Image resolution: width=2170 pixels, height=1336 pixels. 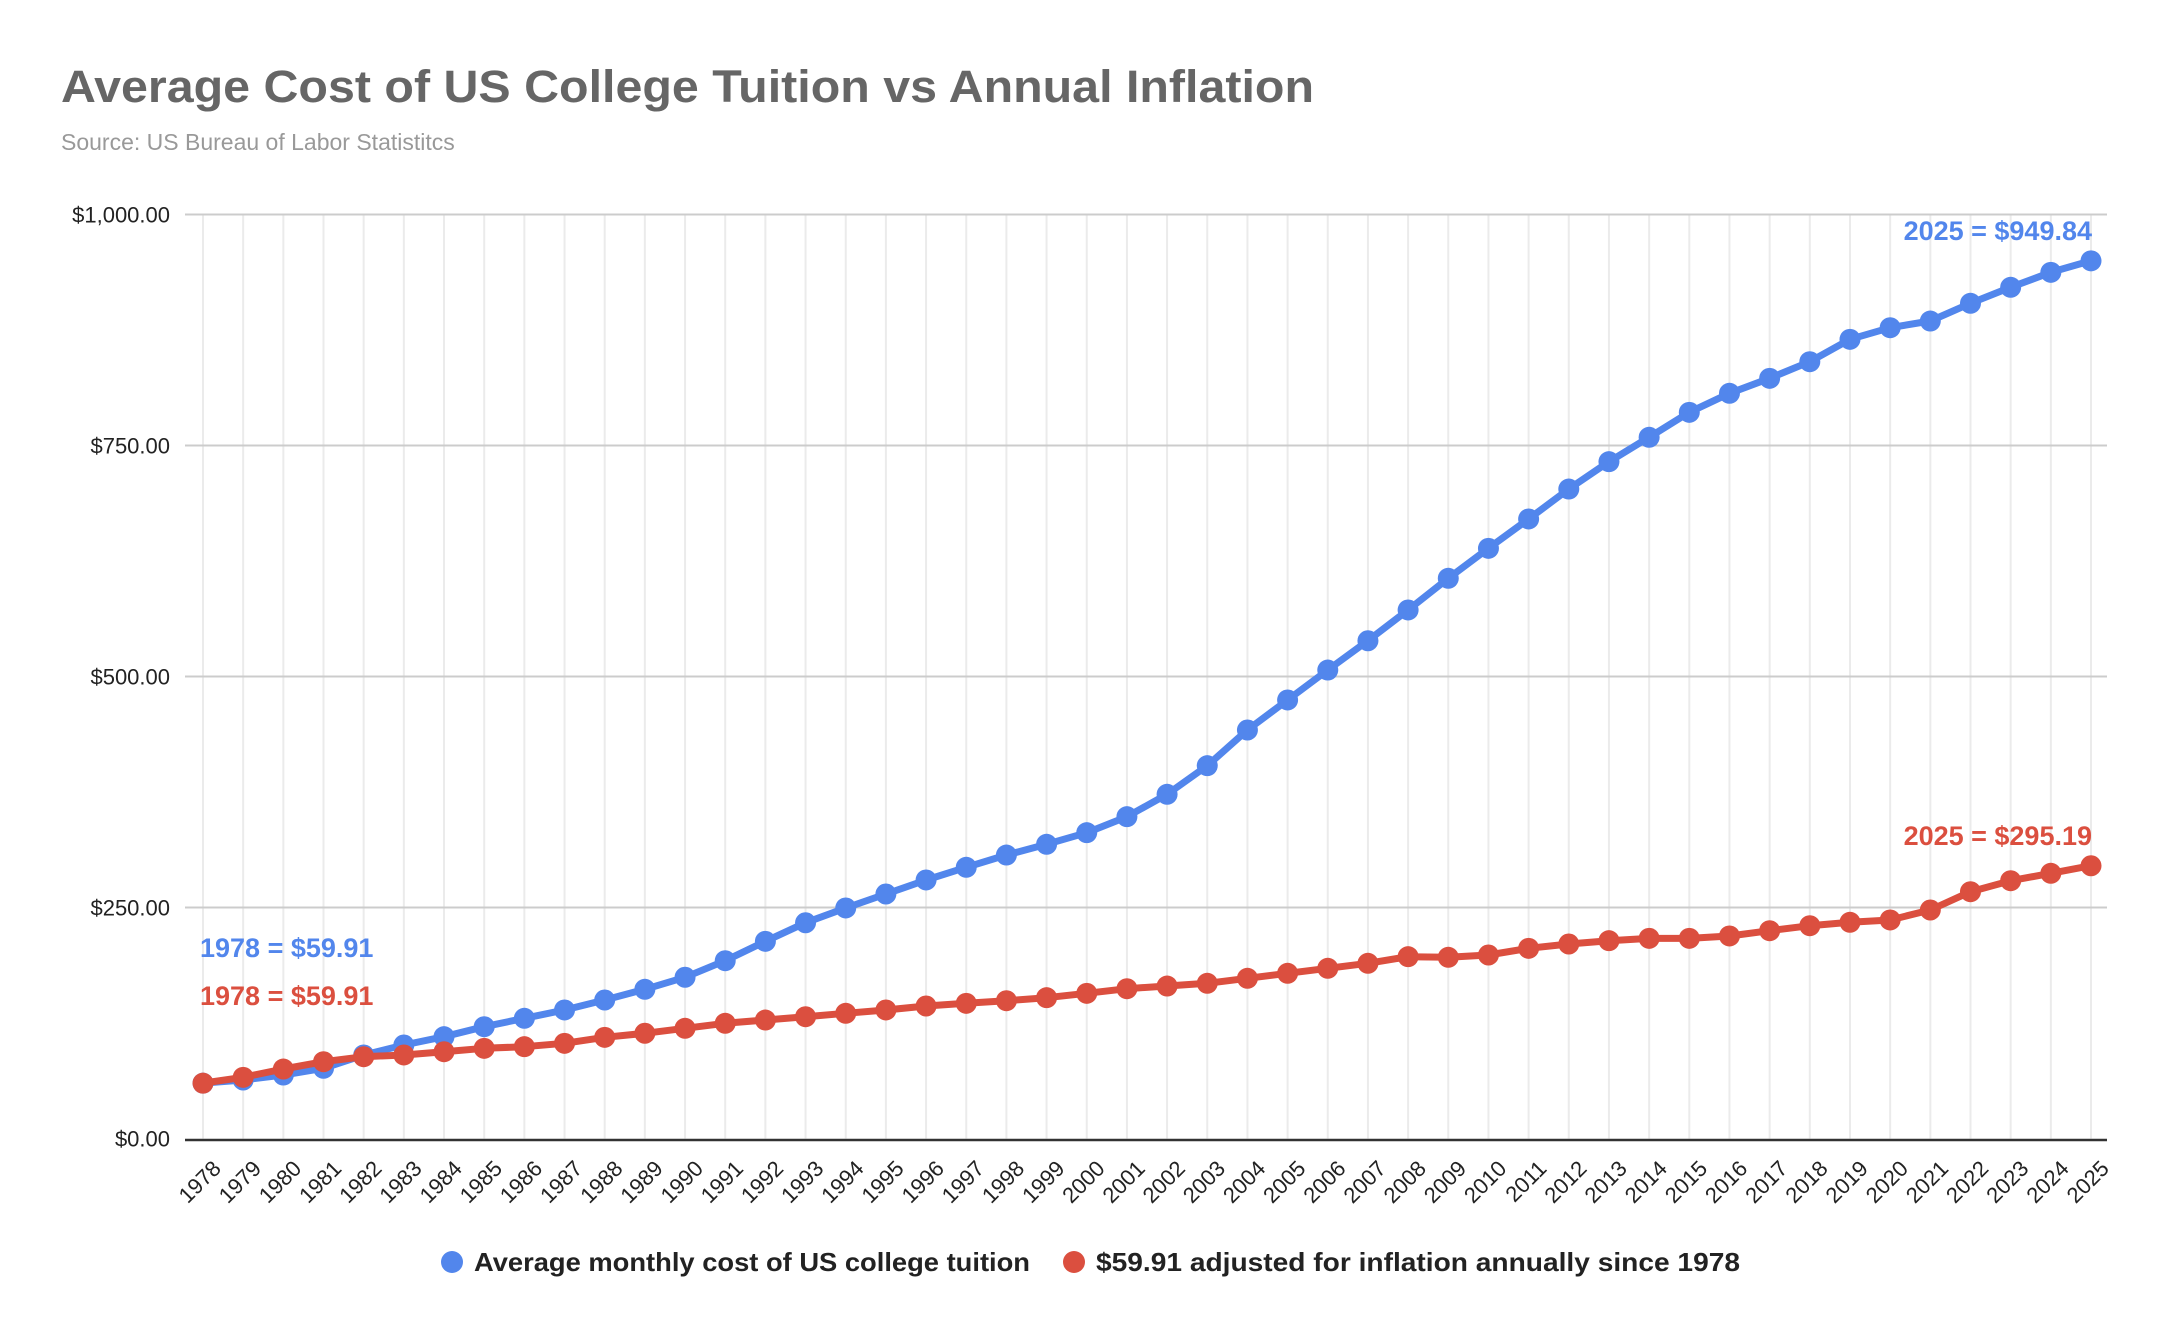 What do you see at coordinates (1565, 1182) in the screenshot?
I see `x-tick-label: 2012` at bounding box center [1565, 1182].